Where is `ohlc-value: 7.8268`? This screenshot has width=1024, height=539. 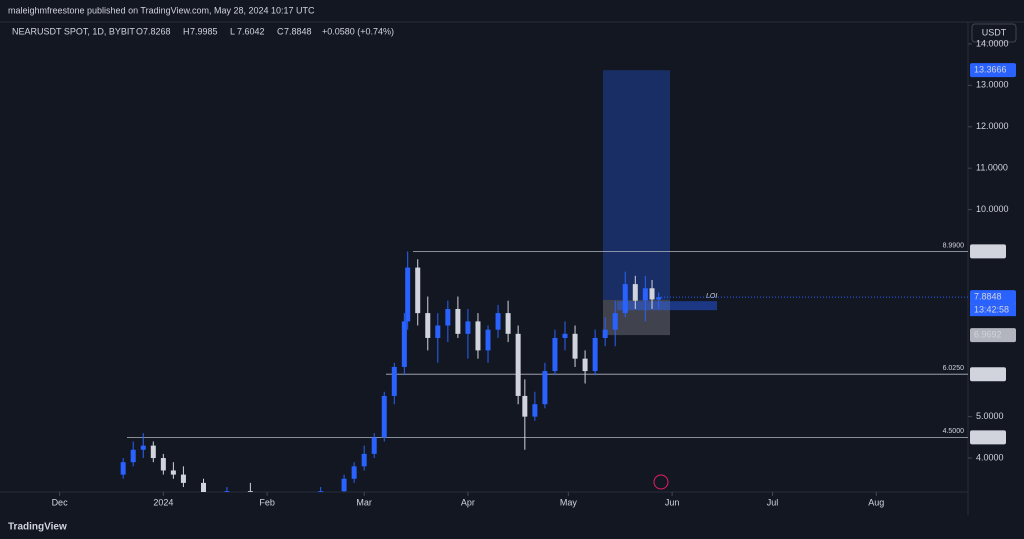
ohlc-value: 7.8268 is located at coordinates (157, 31).